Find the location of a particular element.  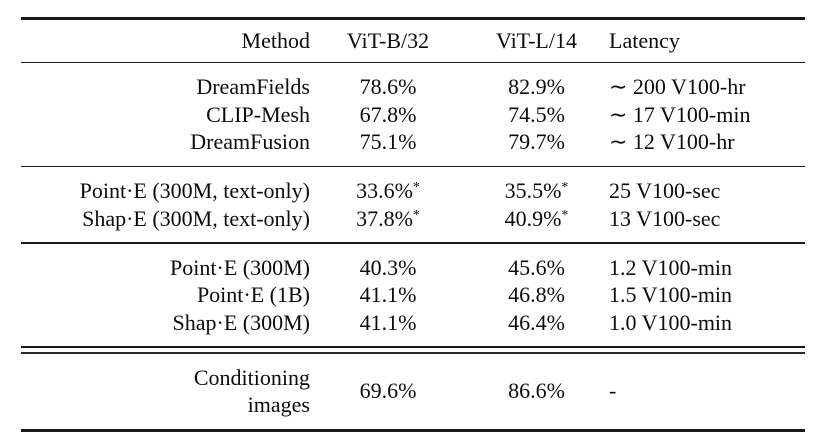

latency-cell: 25 V100-sec is located at coordinates (665, 190).